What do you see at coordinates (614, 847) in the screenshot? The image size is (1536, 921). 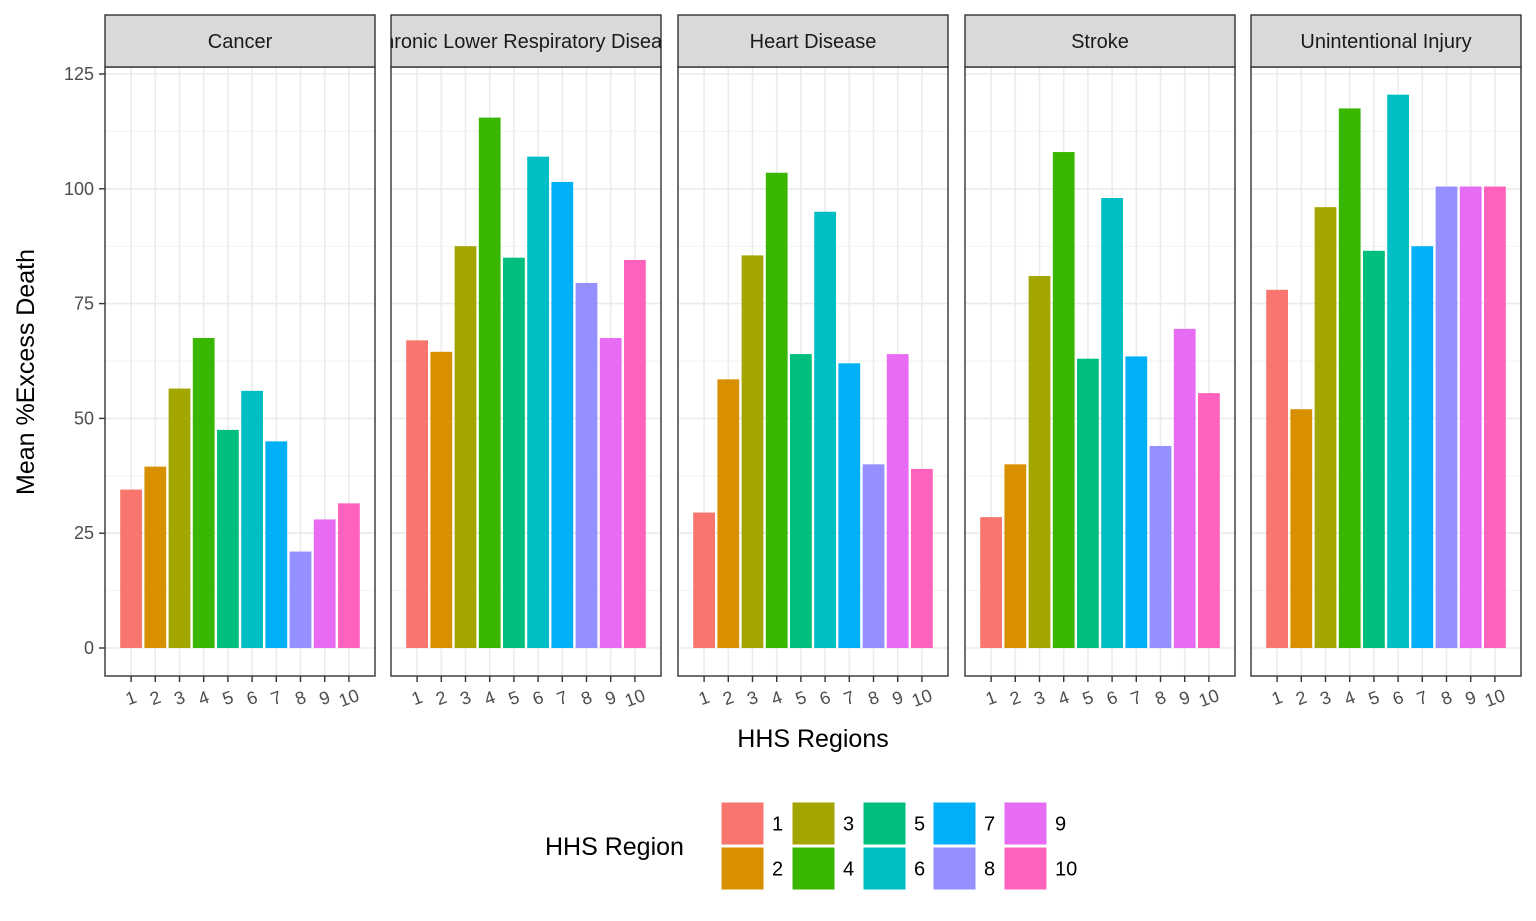 I see `legend-title: HHS Region` at bounding box center [614, 847].